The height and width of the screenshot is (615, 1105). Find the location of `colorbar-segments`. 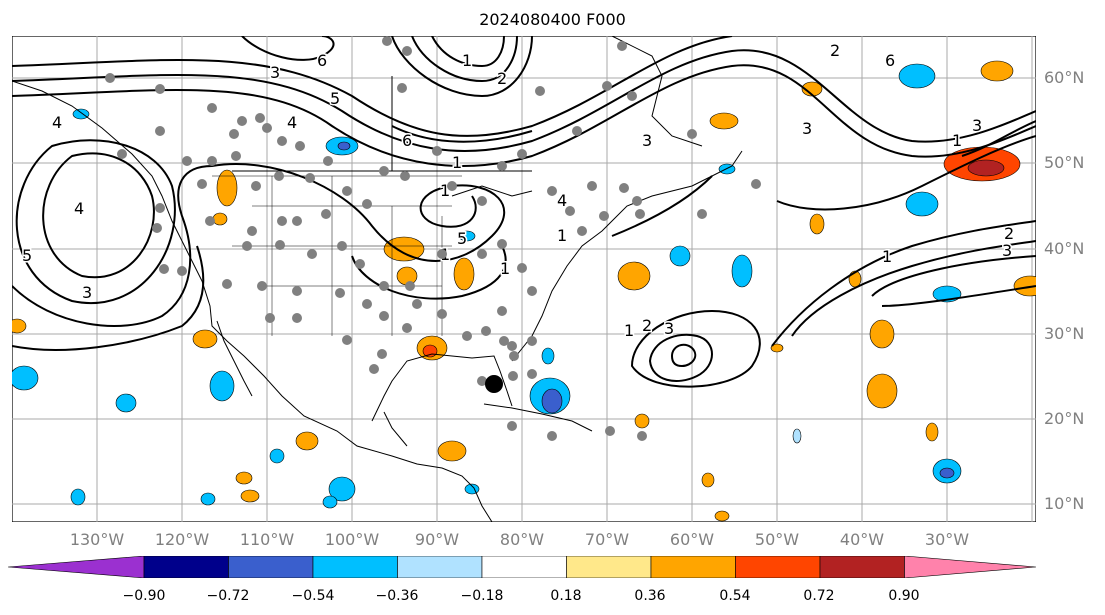

colorbar-segments is located at coordinates (522, 567).